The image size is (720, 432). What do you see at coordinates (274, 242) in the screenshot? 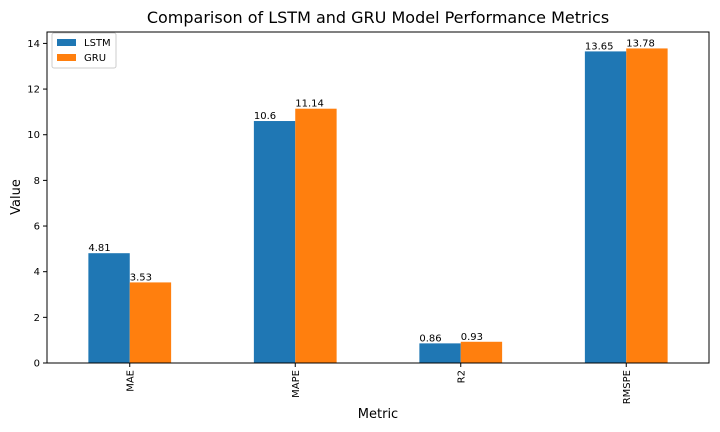
I see `bar-lstm-mape` at bounding box center [274, 242].